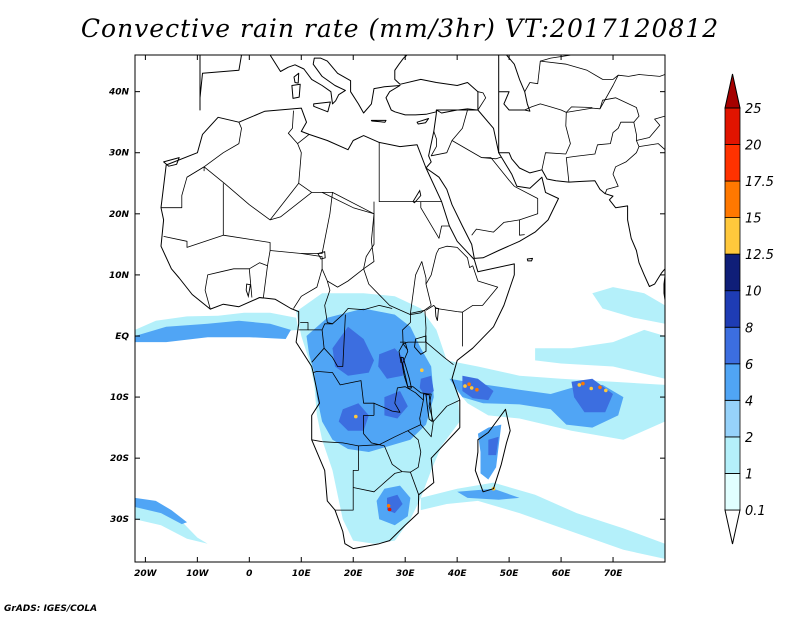 This screenshot has height=618, width=800. What do you see at coordinates (417, 196) in the screenshot?
I see `lake-lake-nasser` at bounding box center [417, 196].